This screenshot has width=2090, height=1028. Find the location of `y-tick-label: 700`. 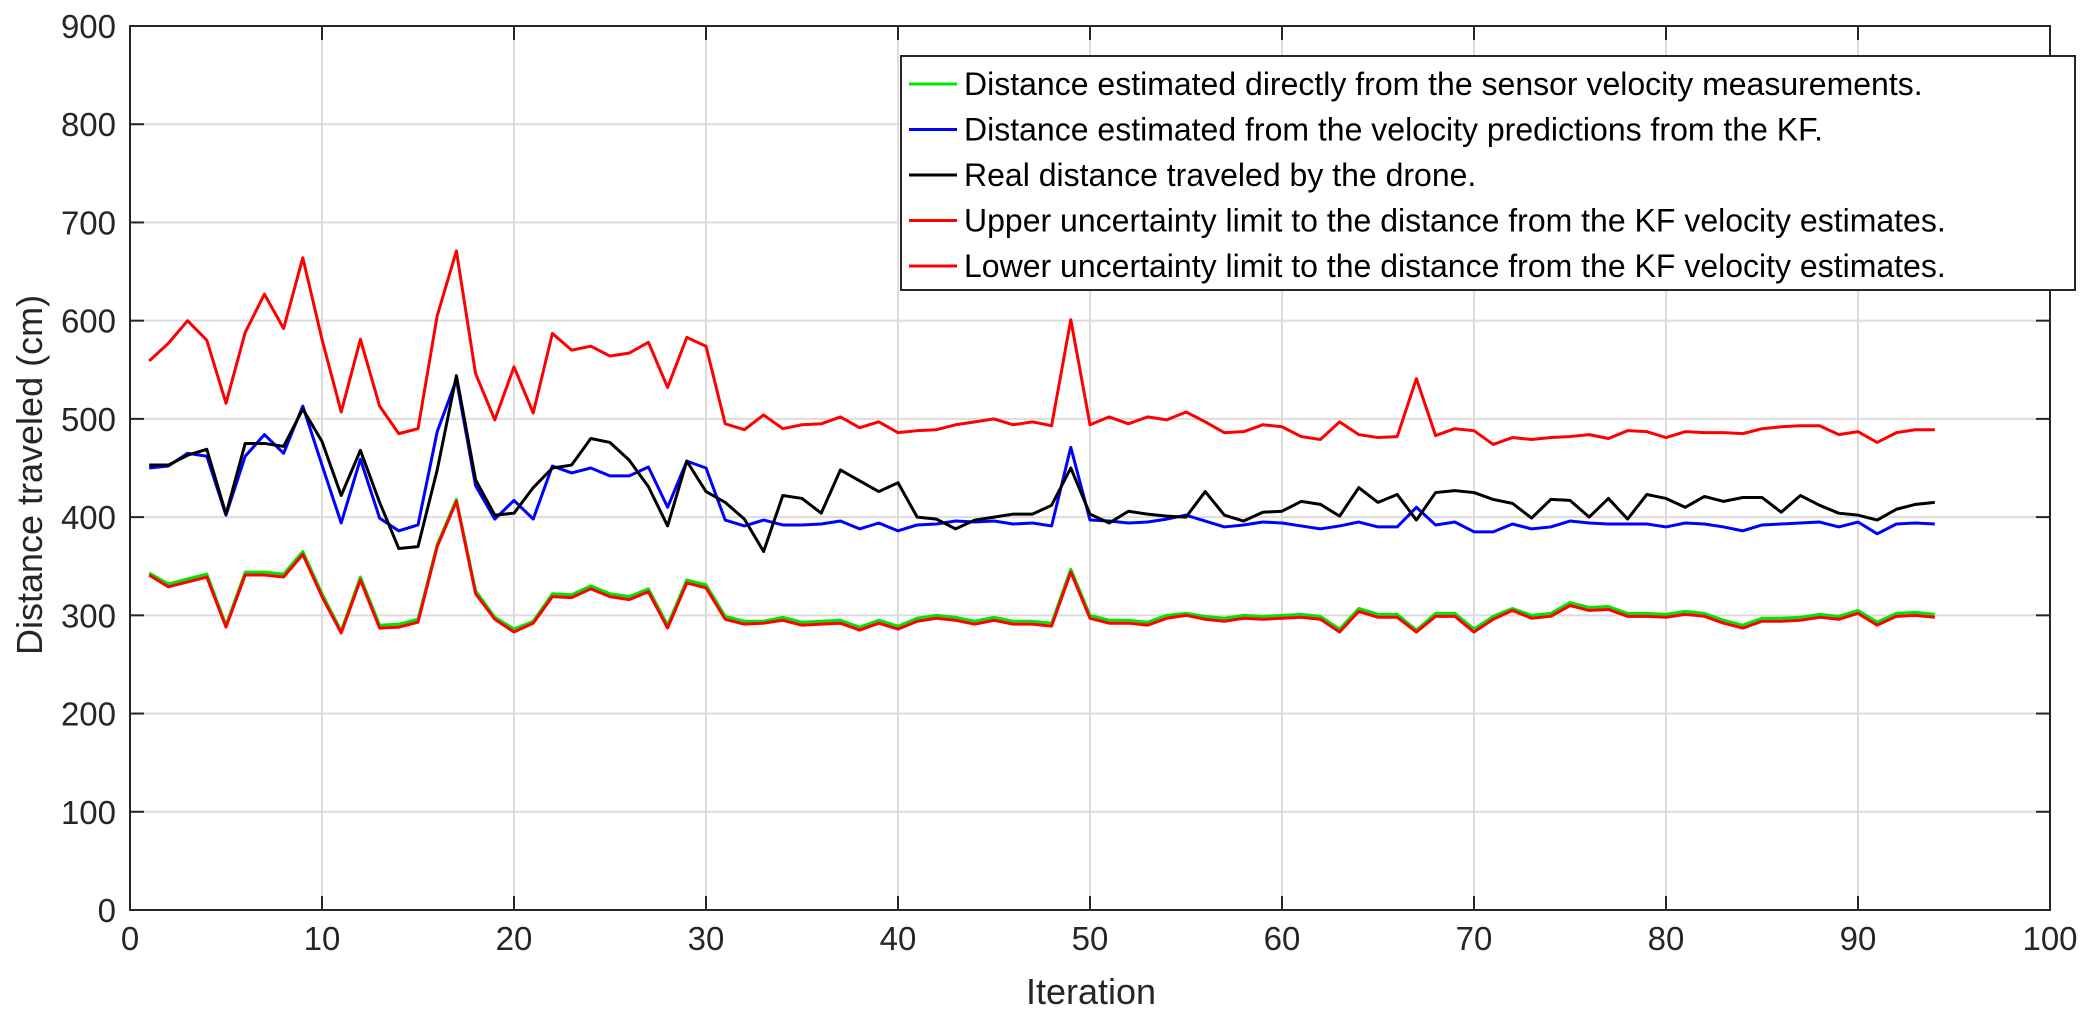

y-tick-label: 700 is located at coordinates (88, 222).